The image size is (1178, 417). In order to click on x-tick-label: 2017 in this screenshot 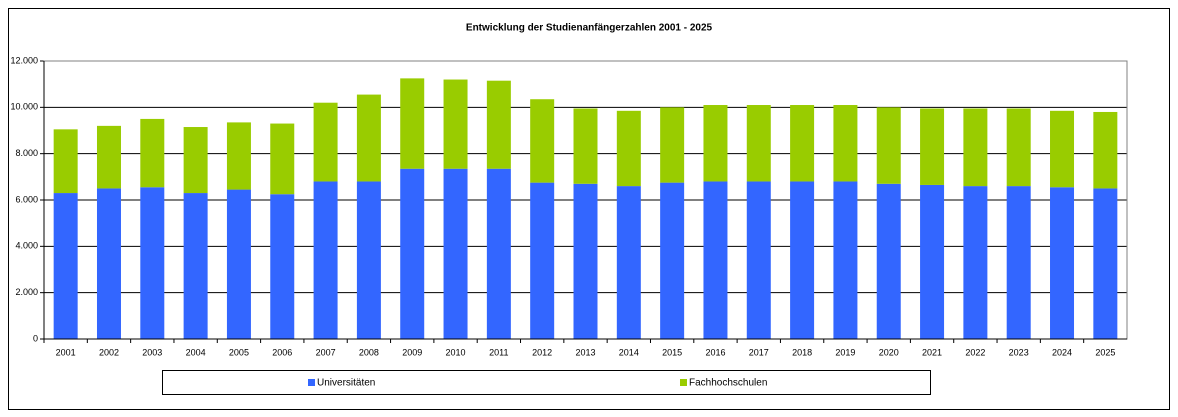, I will do `click(759, 352)`.